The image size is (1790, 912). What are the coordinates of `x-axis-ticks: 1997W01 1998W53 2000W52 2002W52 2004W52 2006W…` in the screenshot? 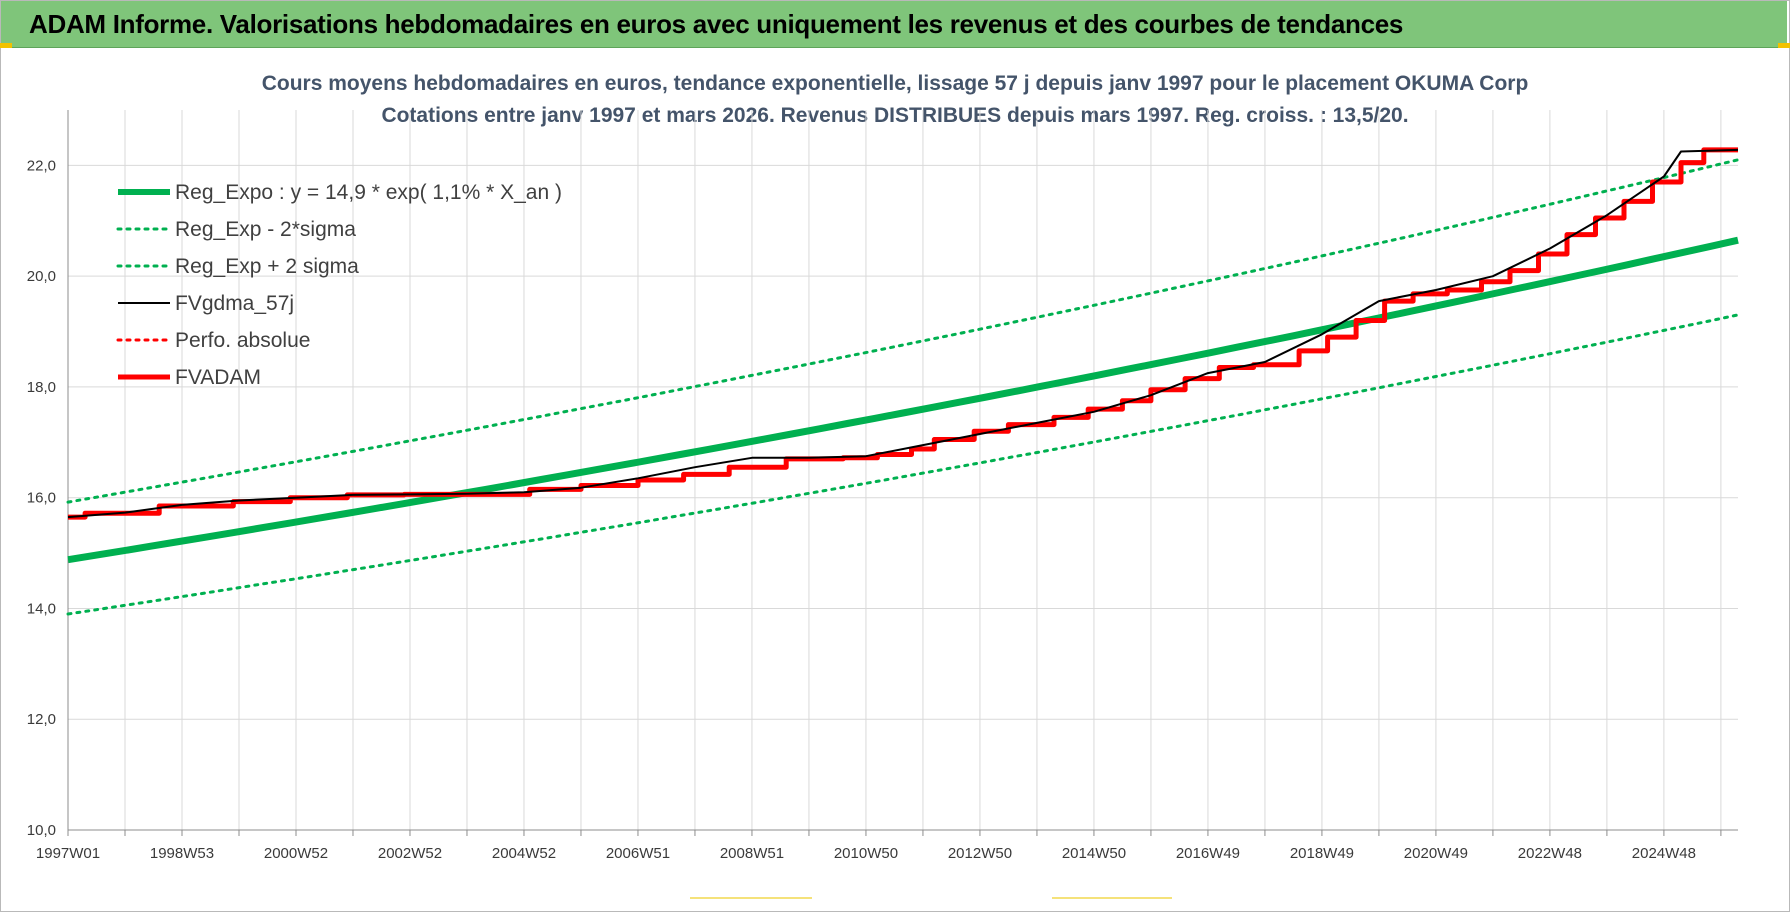 It's located at (866, 853).